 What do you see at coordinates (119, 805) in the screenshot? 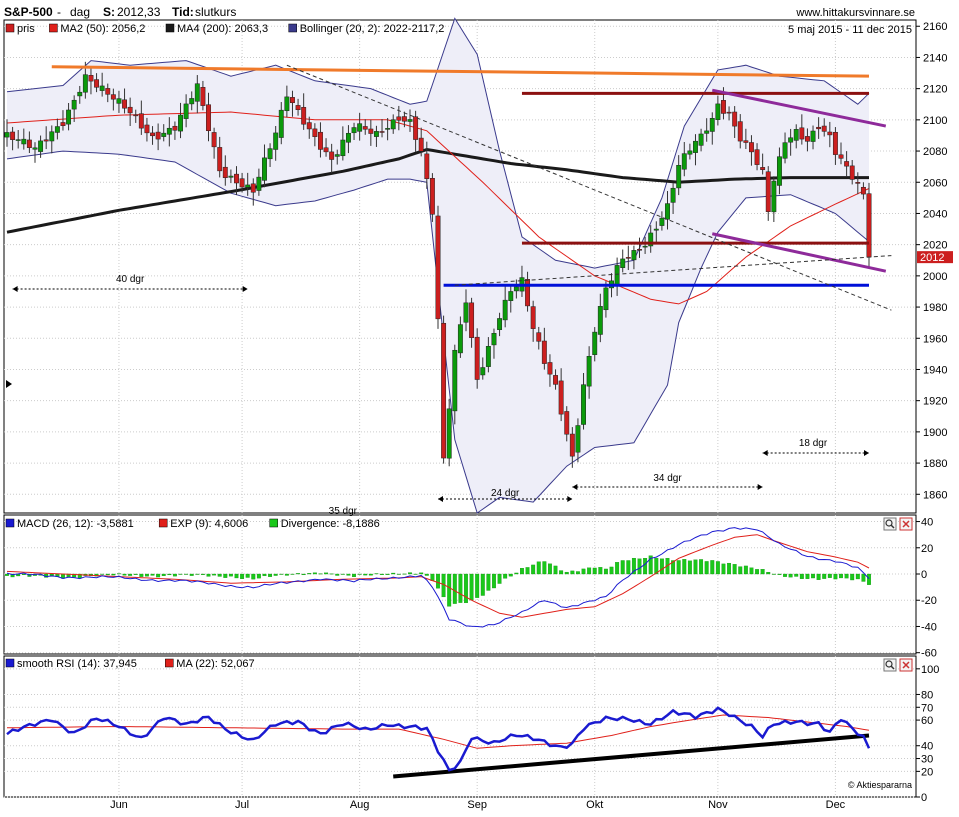
I see `x-tick-label: Jun` at bounding box center [119, 805].